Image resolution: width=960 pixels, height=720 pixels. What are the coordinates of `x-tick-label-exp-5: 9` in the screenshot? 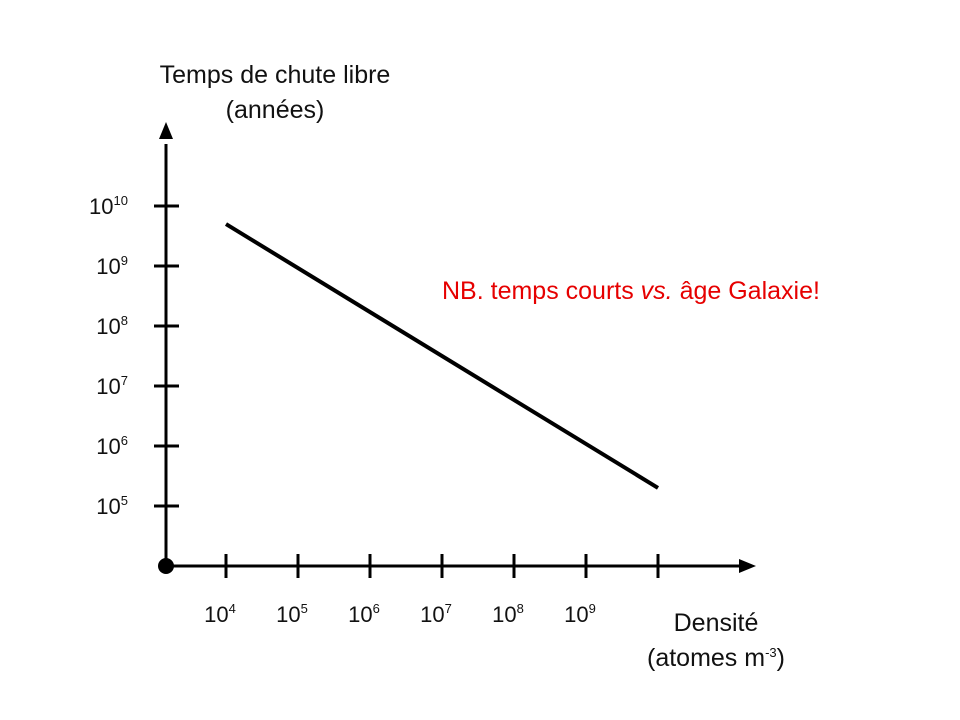 It's located at (592, 608).